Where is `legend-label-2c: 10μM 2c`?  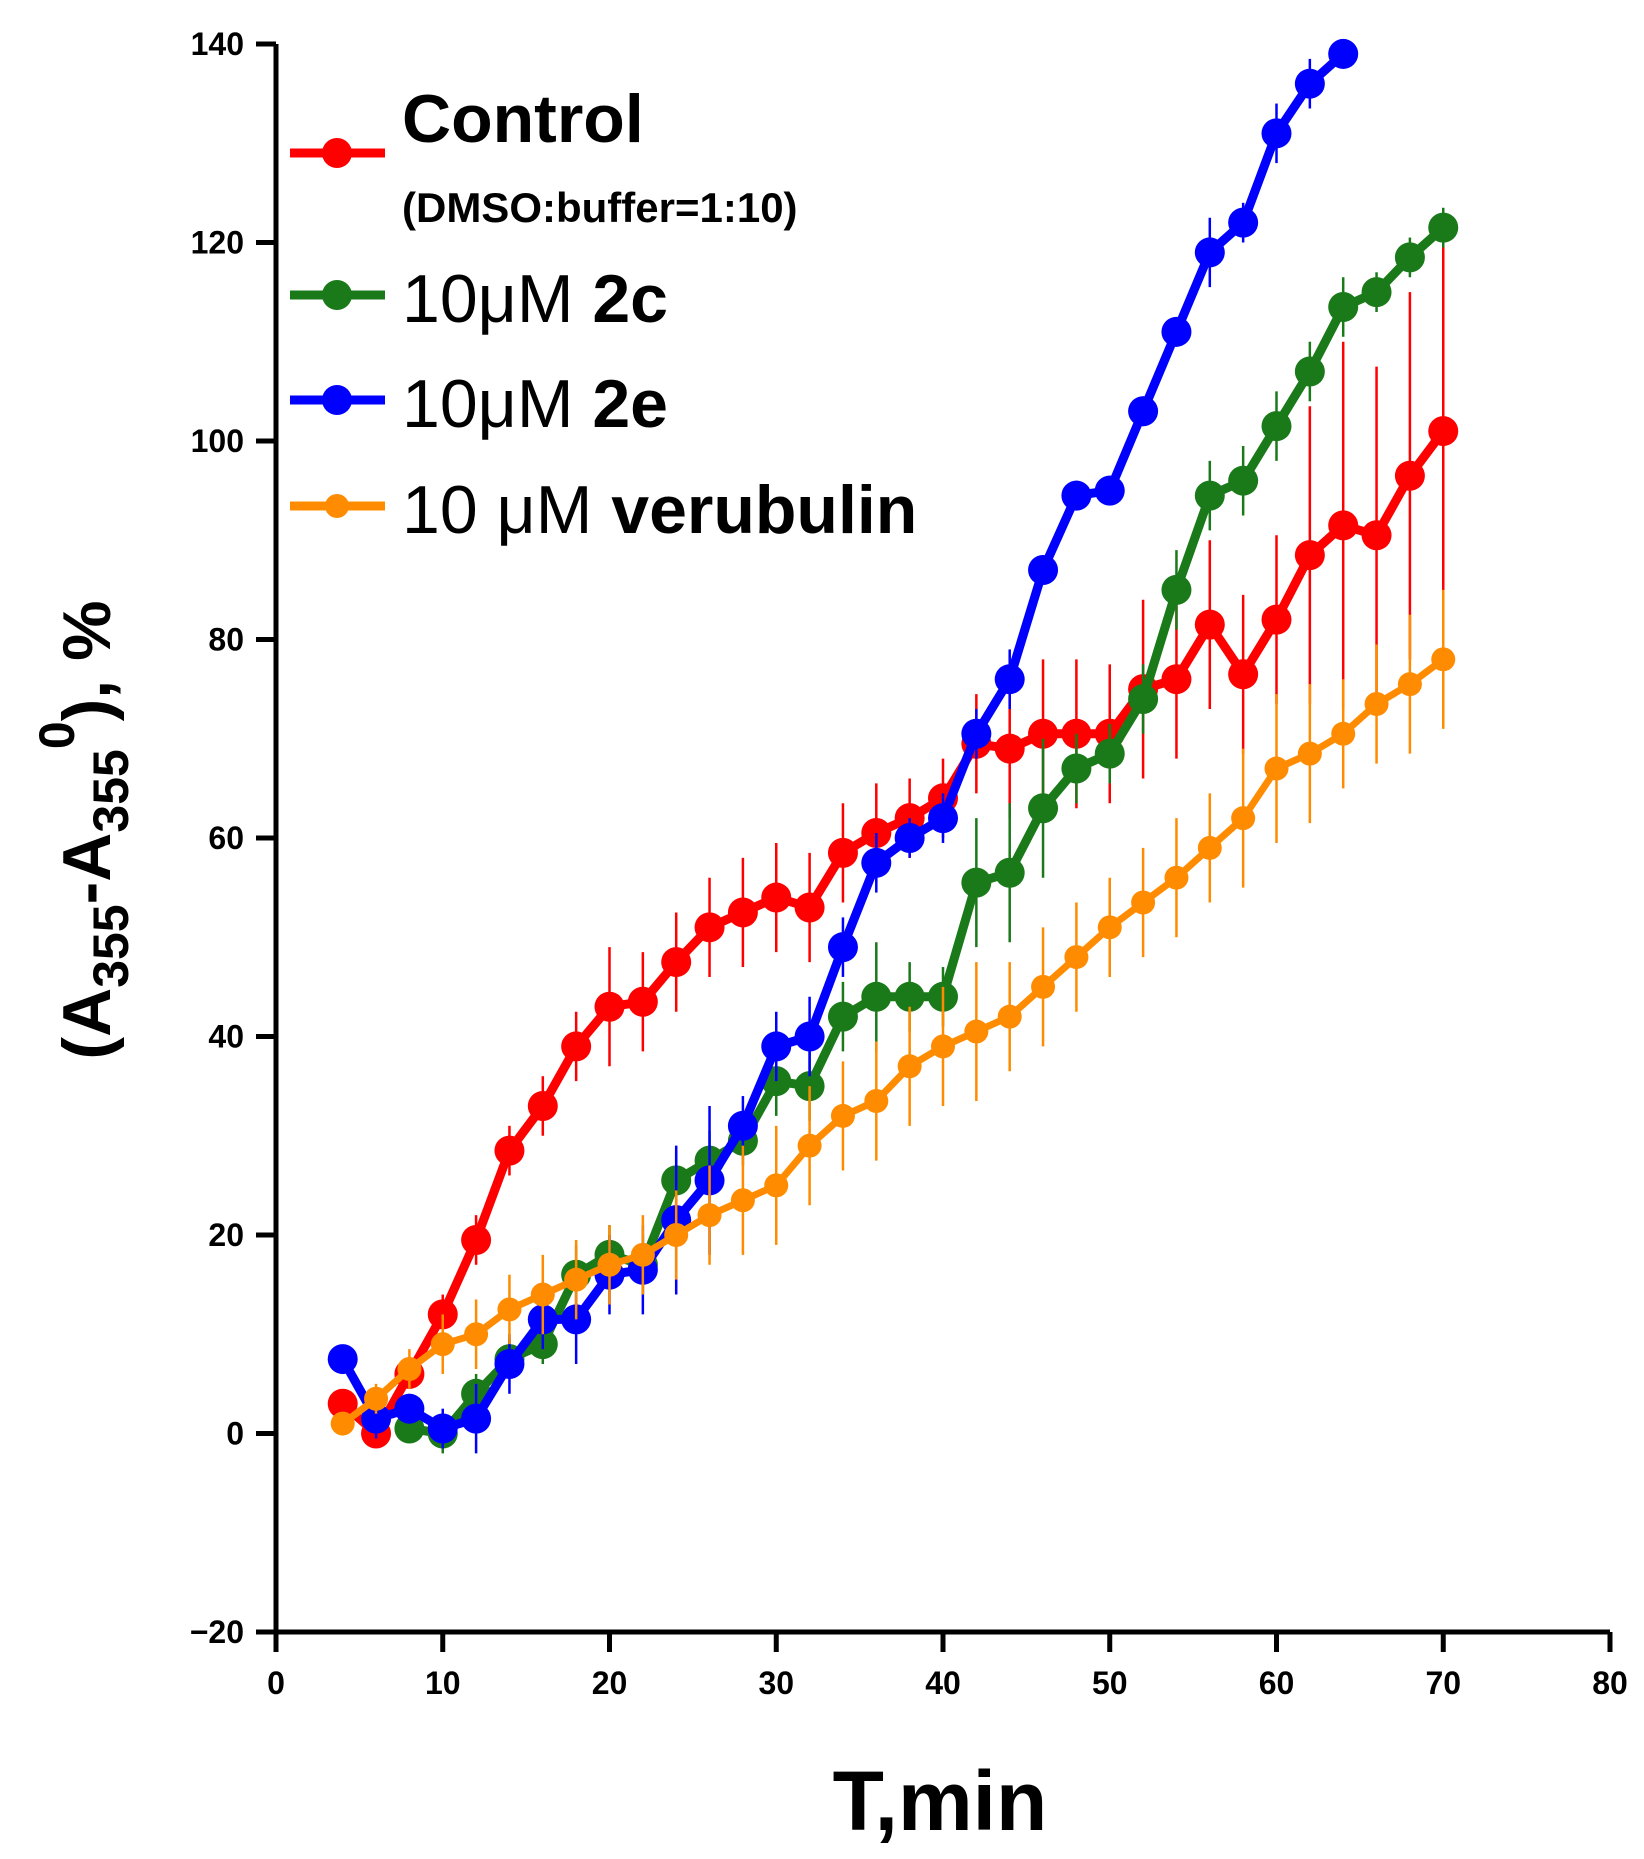
legend-label-2c: 10μM 2c is located at coordinates (535, 299).